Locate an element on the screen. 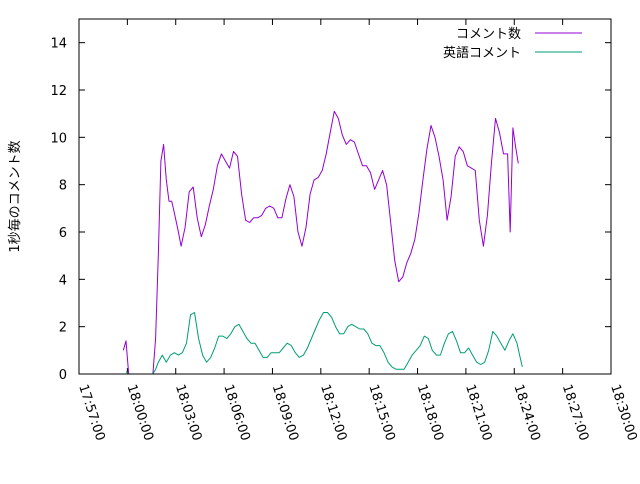  y-tick-label: 14 is located at coordinates (58, 44).